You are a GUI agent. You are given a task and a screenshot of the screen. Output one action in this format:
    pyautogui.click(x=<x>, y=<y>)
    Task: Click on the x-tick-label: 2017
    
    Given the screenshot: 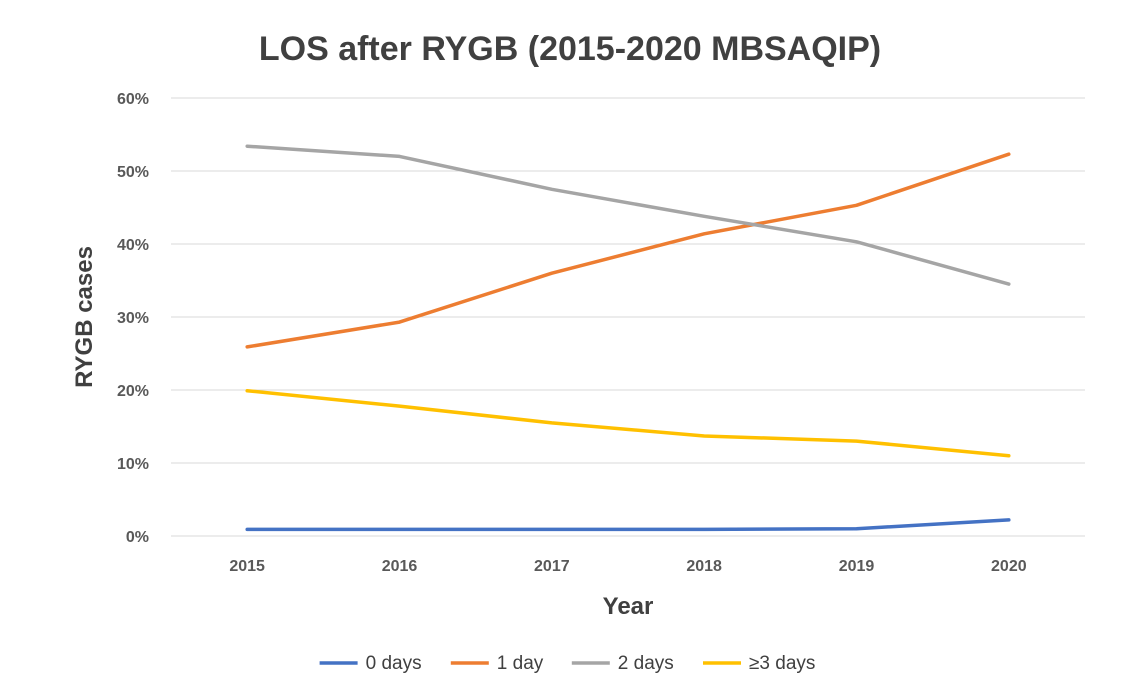 What is the action you would take?
    pyautogui.click(x=552, y=566)
    